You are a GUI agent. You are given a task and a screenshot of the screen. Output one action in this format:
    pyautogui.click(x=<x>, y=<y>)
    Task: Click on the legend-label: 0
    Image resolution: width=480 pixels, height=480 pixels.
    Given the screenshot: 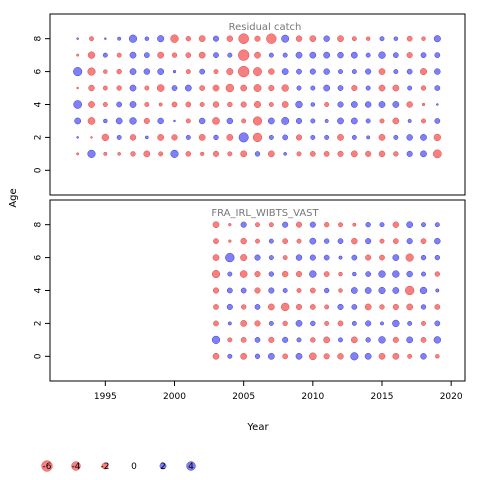 What is the action you would take?
    pyautogui.click(x=134, y=467)
    